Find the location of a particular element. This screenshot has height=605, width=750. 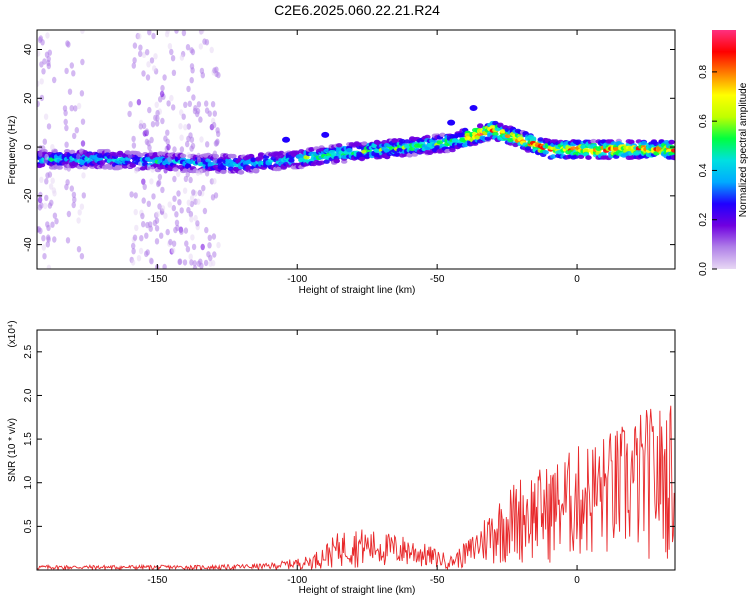

snr-y-tick-label: 1.5 is located at coordinates (28, 439).